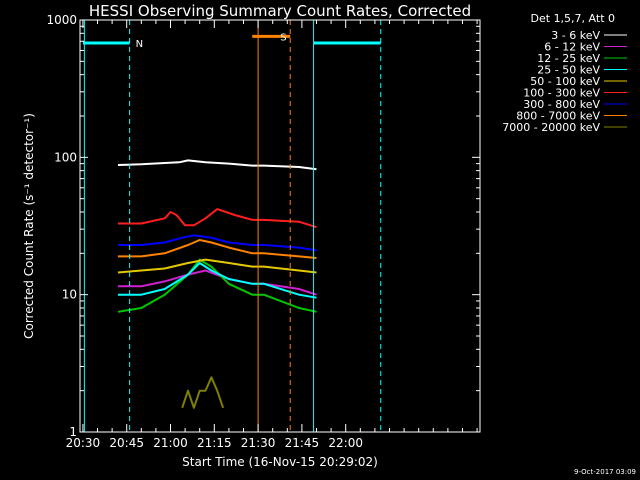  What do you see at coordinates (231, 41) in the screenshot?
I see `observing-state-bars: NS` at bounding box center [231, 41].